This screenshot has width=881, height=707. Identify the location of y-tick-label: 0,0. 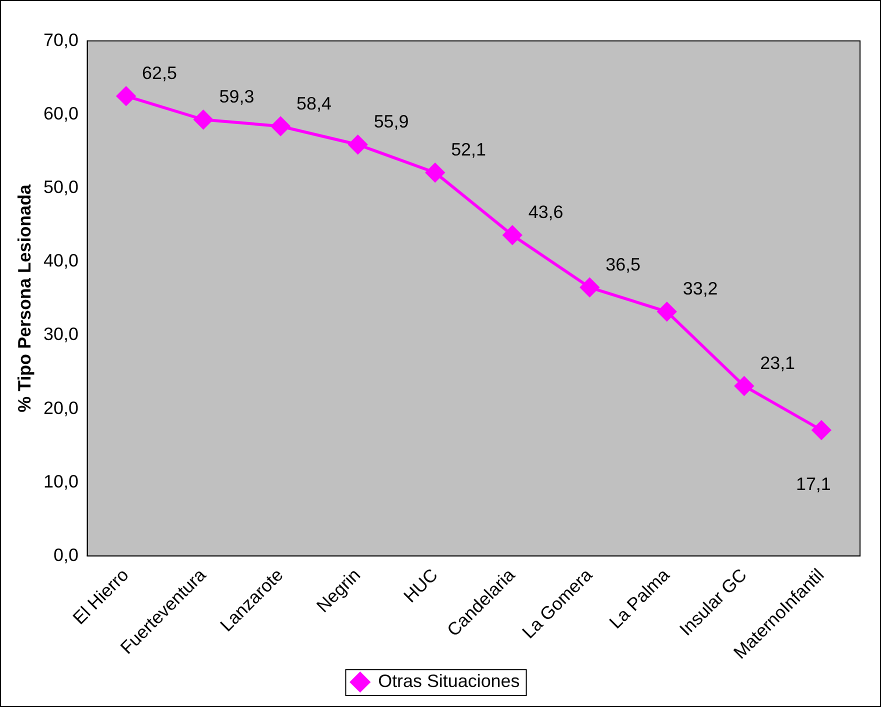
(66, 554).